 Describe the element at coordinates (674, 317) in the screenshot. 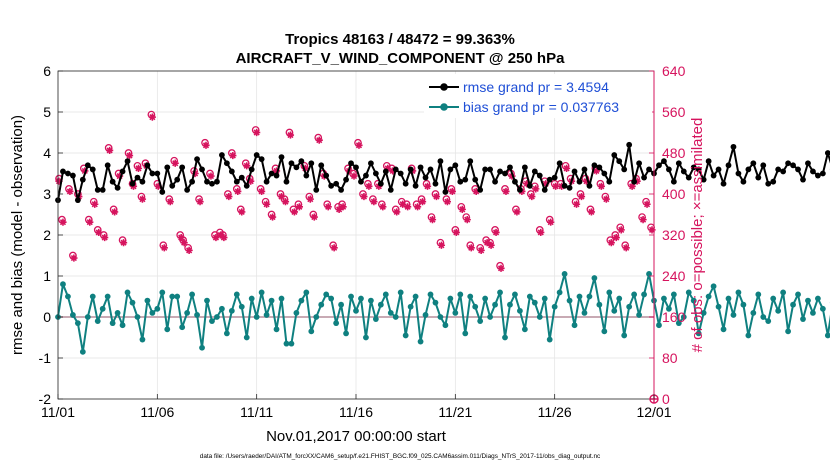

I see `y-right-tick-label: 160` at that location.